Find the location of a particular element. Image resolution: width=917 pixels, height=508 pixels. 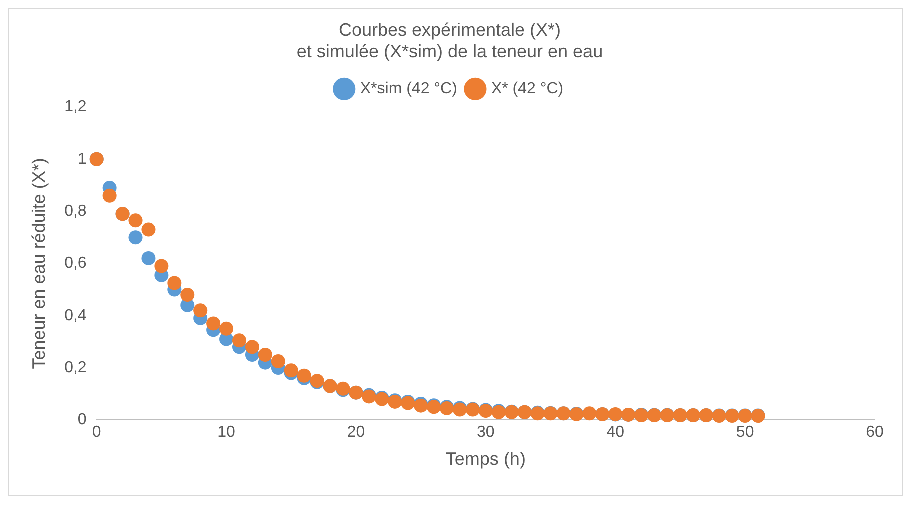

x-tick-label: 10 is located at coordinates (227, 433).